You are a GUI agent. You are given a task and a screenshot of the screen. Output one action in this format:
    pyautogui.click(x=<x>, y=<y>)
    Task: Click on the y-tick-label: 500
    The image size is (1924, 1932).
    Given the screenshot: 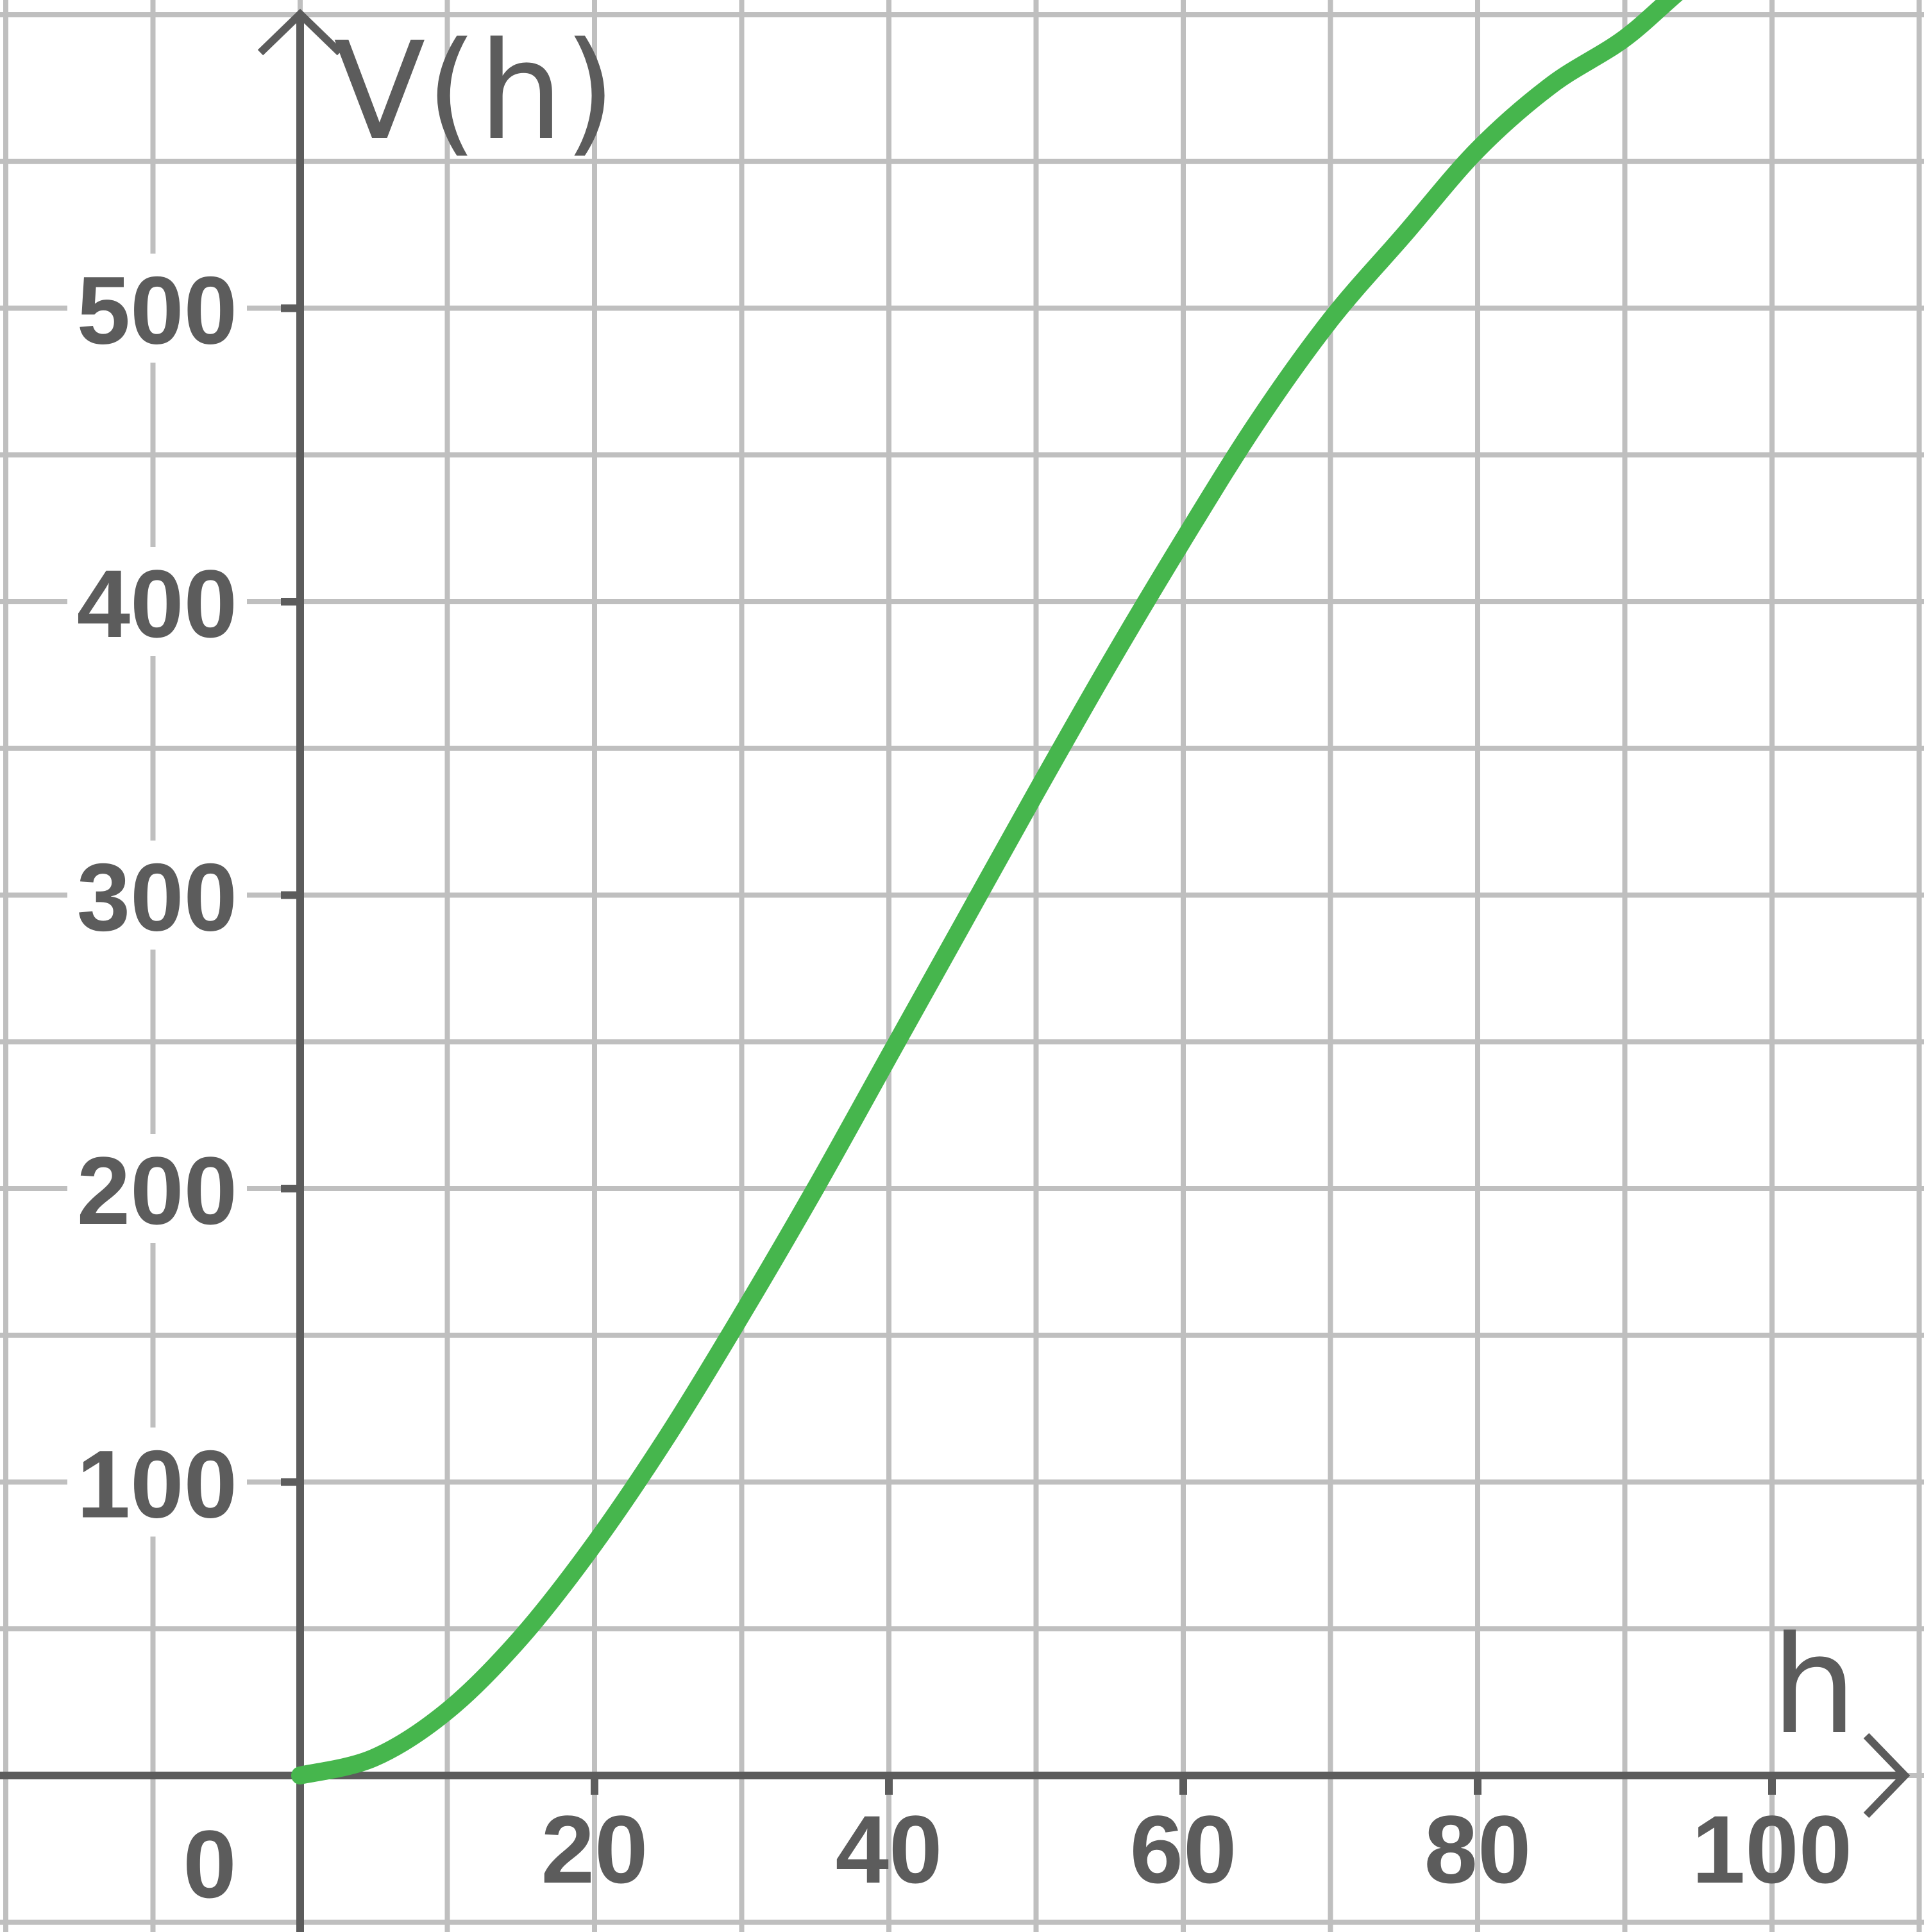 What is the action you would take?
    pyautogui.click(x=157, y=310)
    